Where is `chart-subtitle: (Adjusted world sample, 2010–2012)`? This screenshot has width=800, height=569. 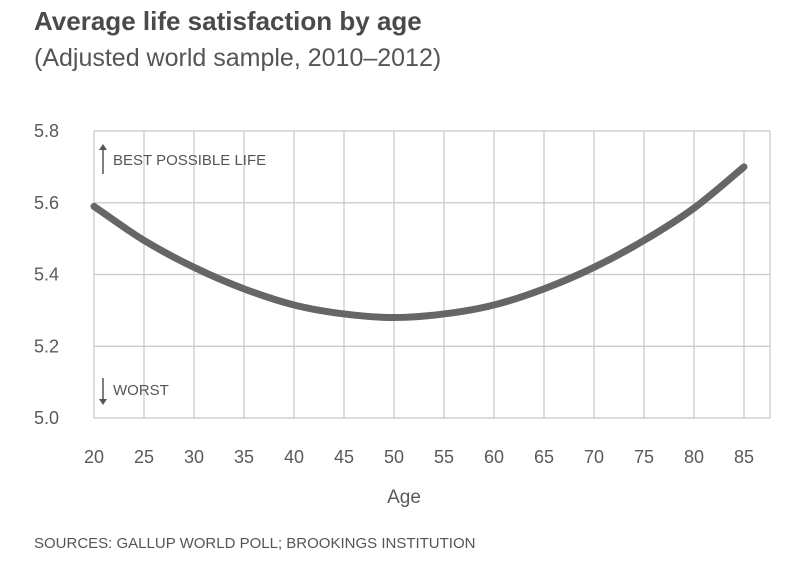
chart-subtitle: (Adjusted world sample, 2010–2012) is located at coordinates (238, 58).